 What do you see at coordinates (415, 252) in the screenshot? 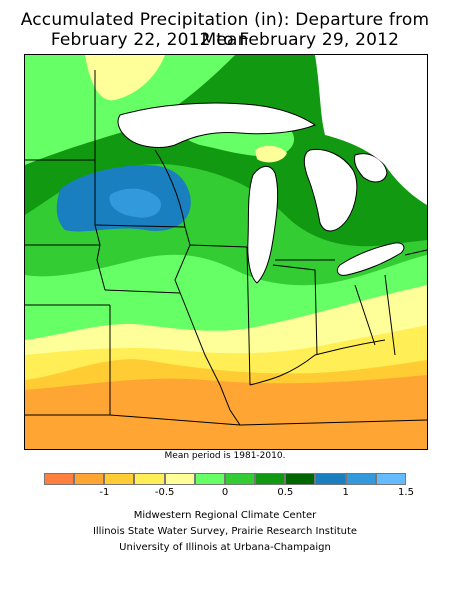
I see `pa-ny` at bounding box center [415, 252].